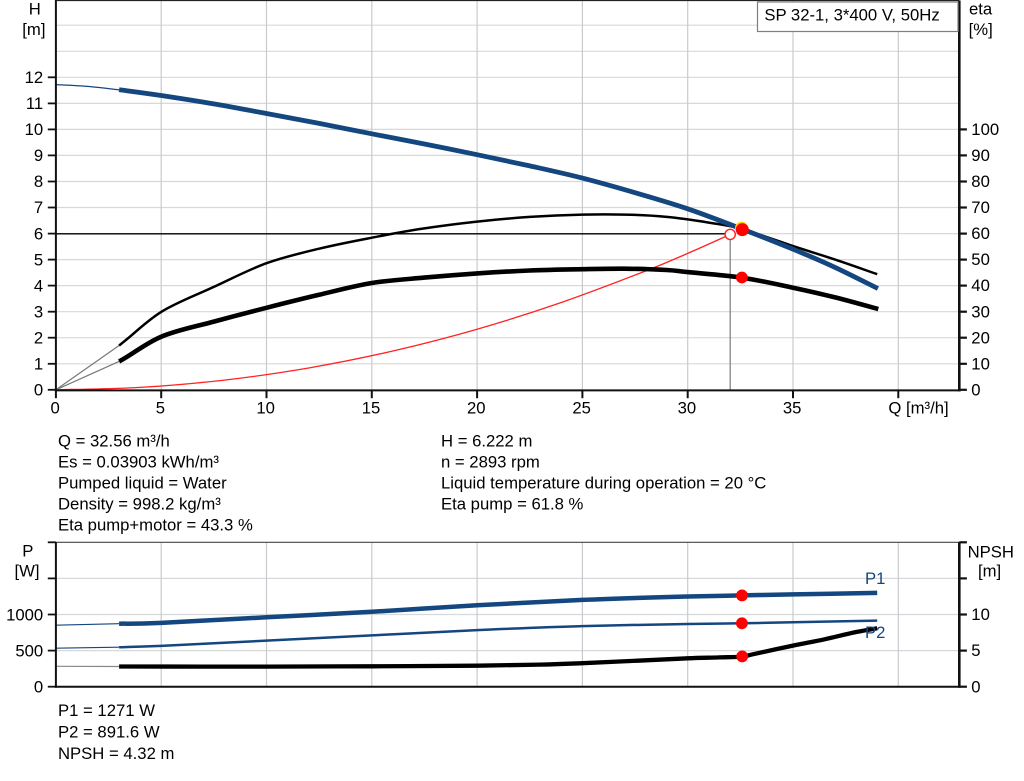 Image resolution: width=1024 pixels, height=781 pixels. Describe the element at coordinates (980, 233) in the screenshot. I see `svg-text: 60` at that location.